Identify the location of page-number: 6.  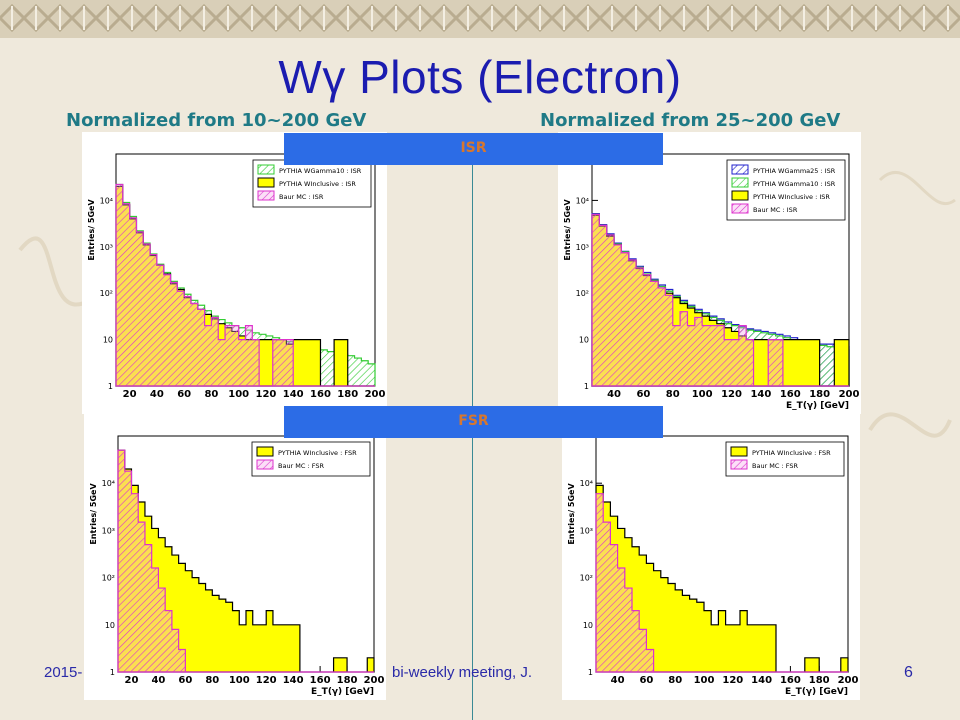
(908, 672).